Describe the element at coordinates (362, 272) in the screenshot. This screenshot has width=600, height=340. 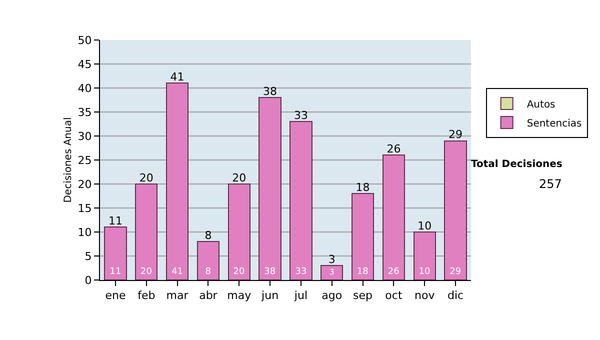
I see `data-label: 18` at that location.